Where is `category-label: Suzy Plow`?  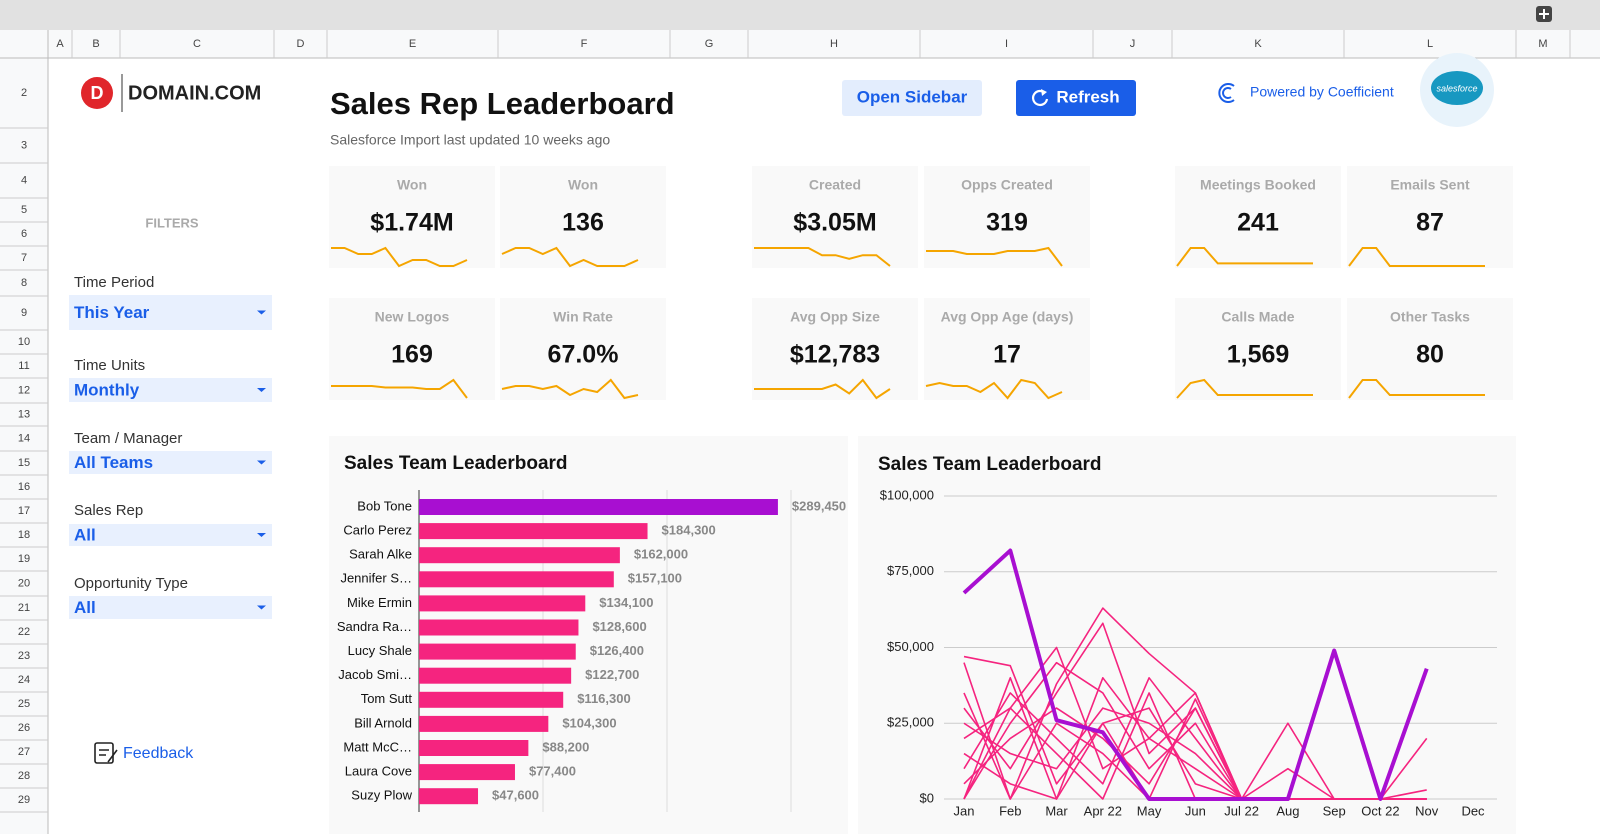 category-label: Suzy Plow is located at coordinates (381, 795).